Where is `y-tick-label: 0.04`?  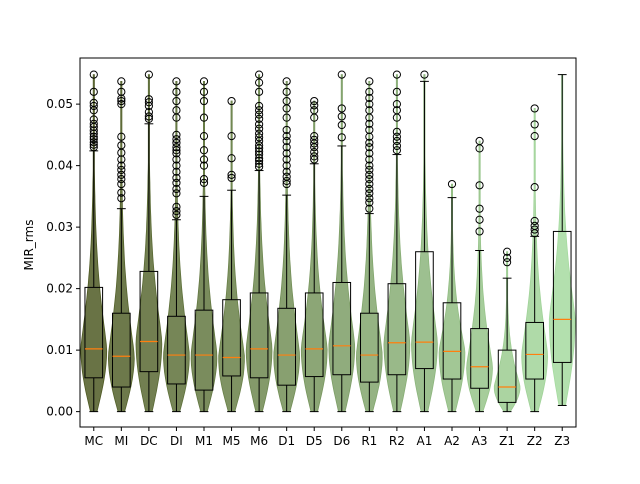 y-tick-label: 0.04 is located at coordinates (59, 166).